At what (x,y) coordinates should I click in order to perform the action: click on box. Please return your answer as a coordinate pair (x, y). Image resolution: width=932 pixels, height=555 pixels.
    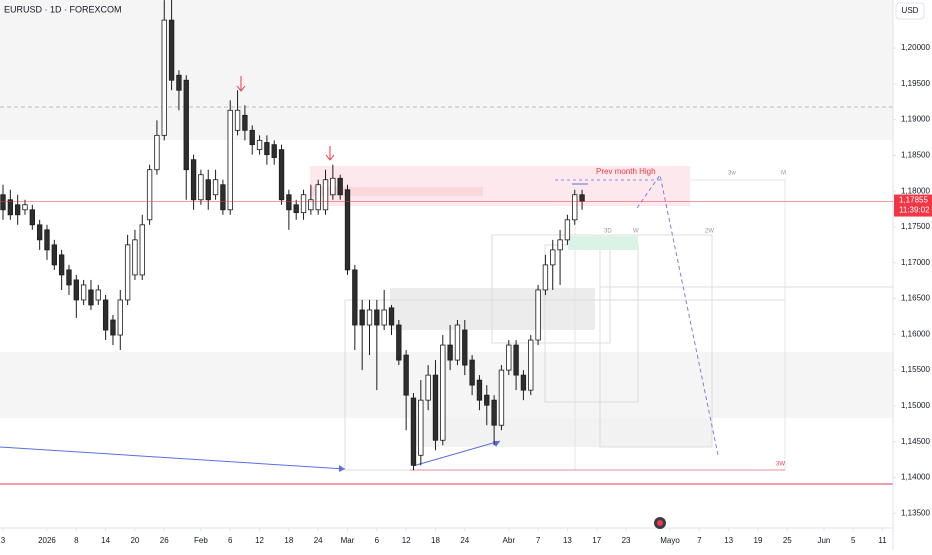
    Looking at the image, I should click on (551, 289).